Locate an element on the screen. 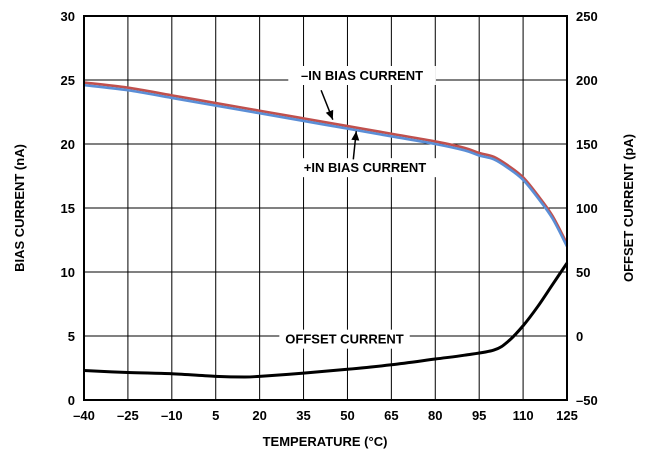 This screenshot has height=453, width=653. x-tick-label: 80 is located at coordinates (435, 415).